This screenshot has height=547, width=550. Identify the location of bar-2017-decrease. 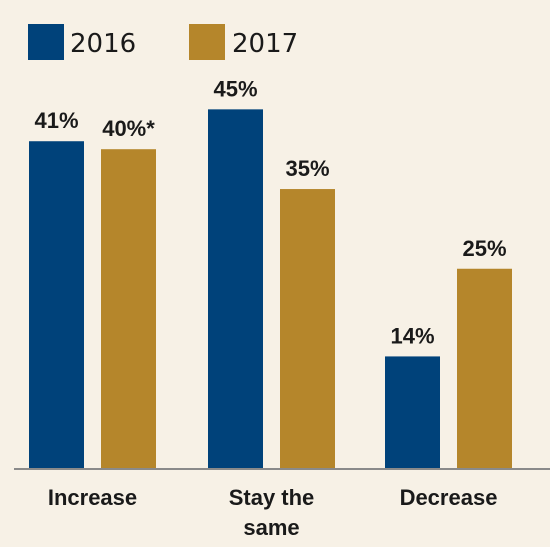
(484, 368).